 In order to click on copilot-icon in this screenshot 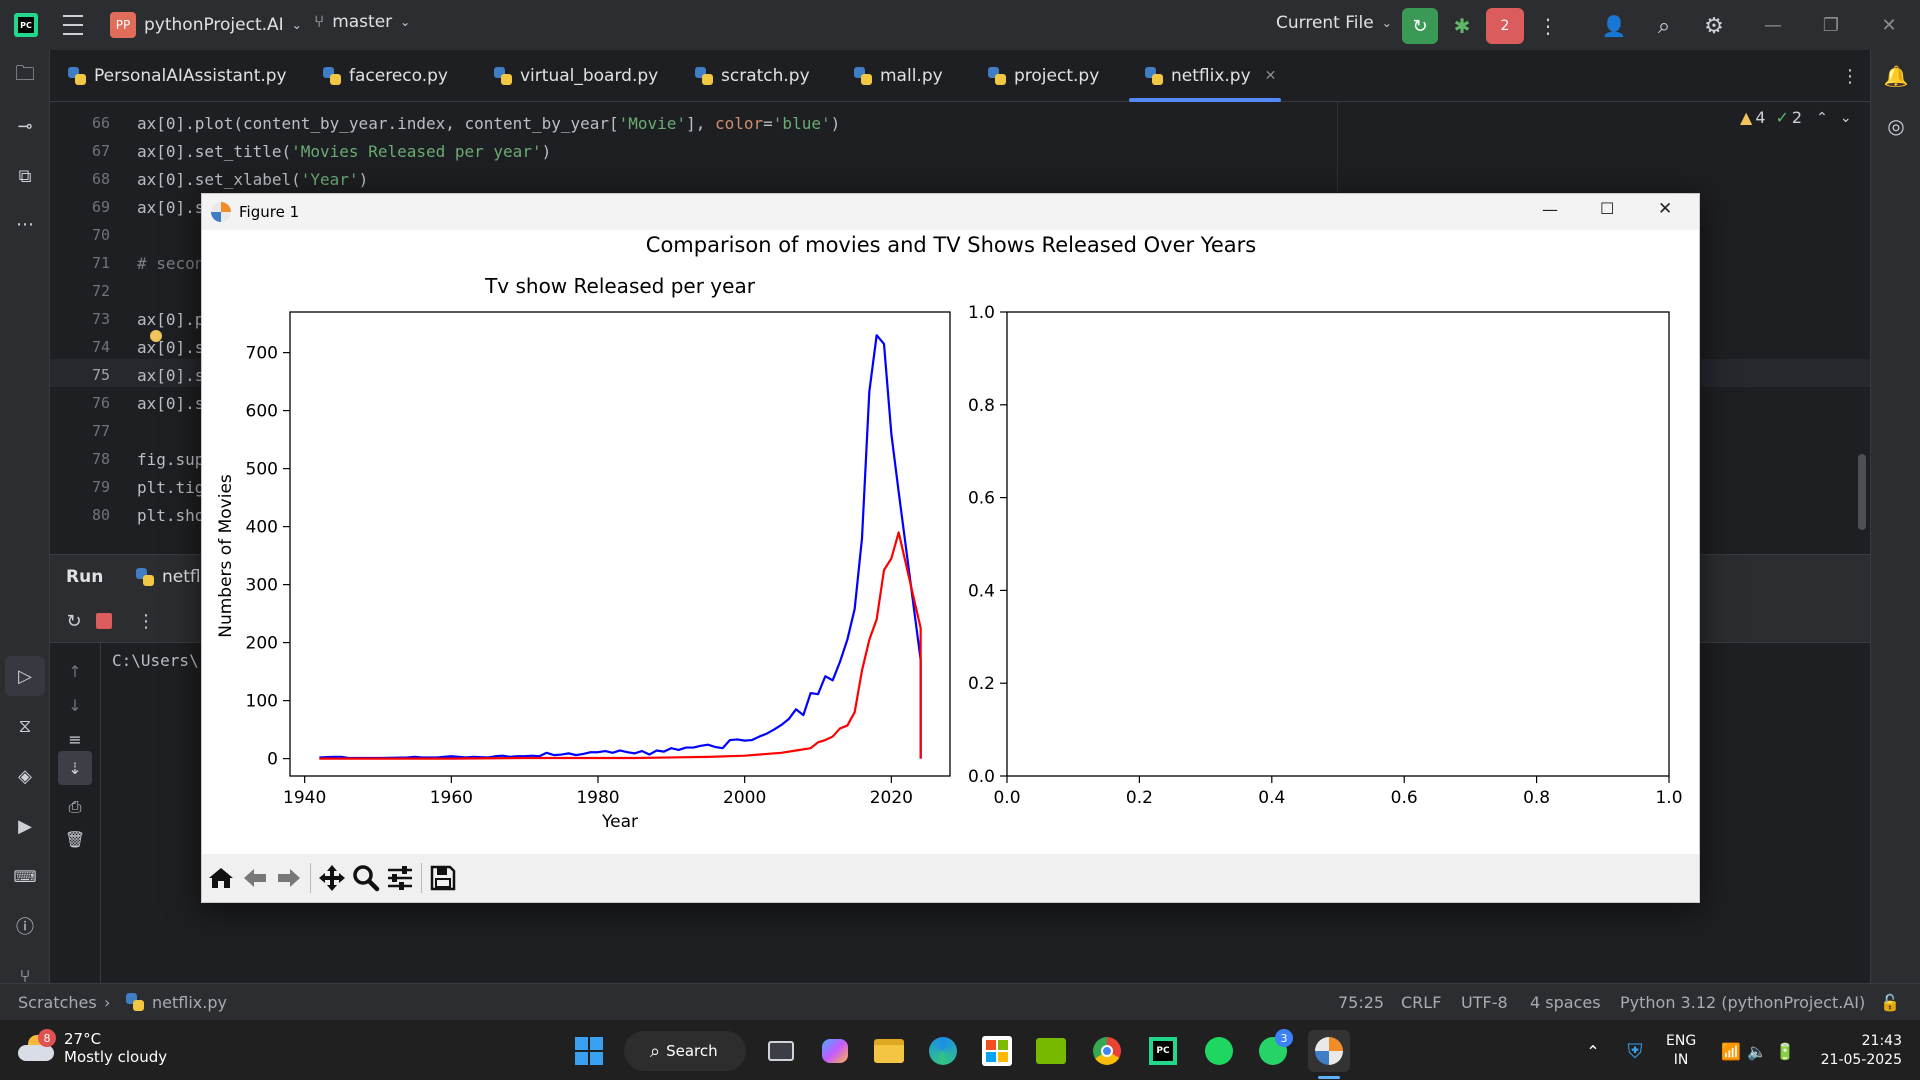, I will do `click(835, 1051)`.